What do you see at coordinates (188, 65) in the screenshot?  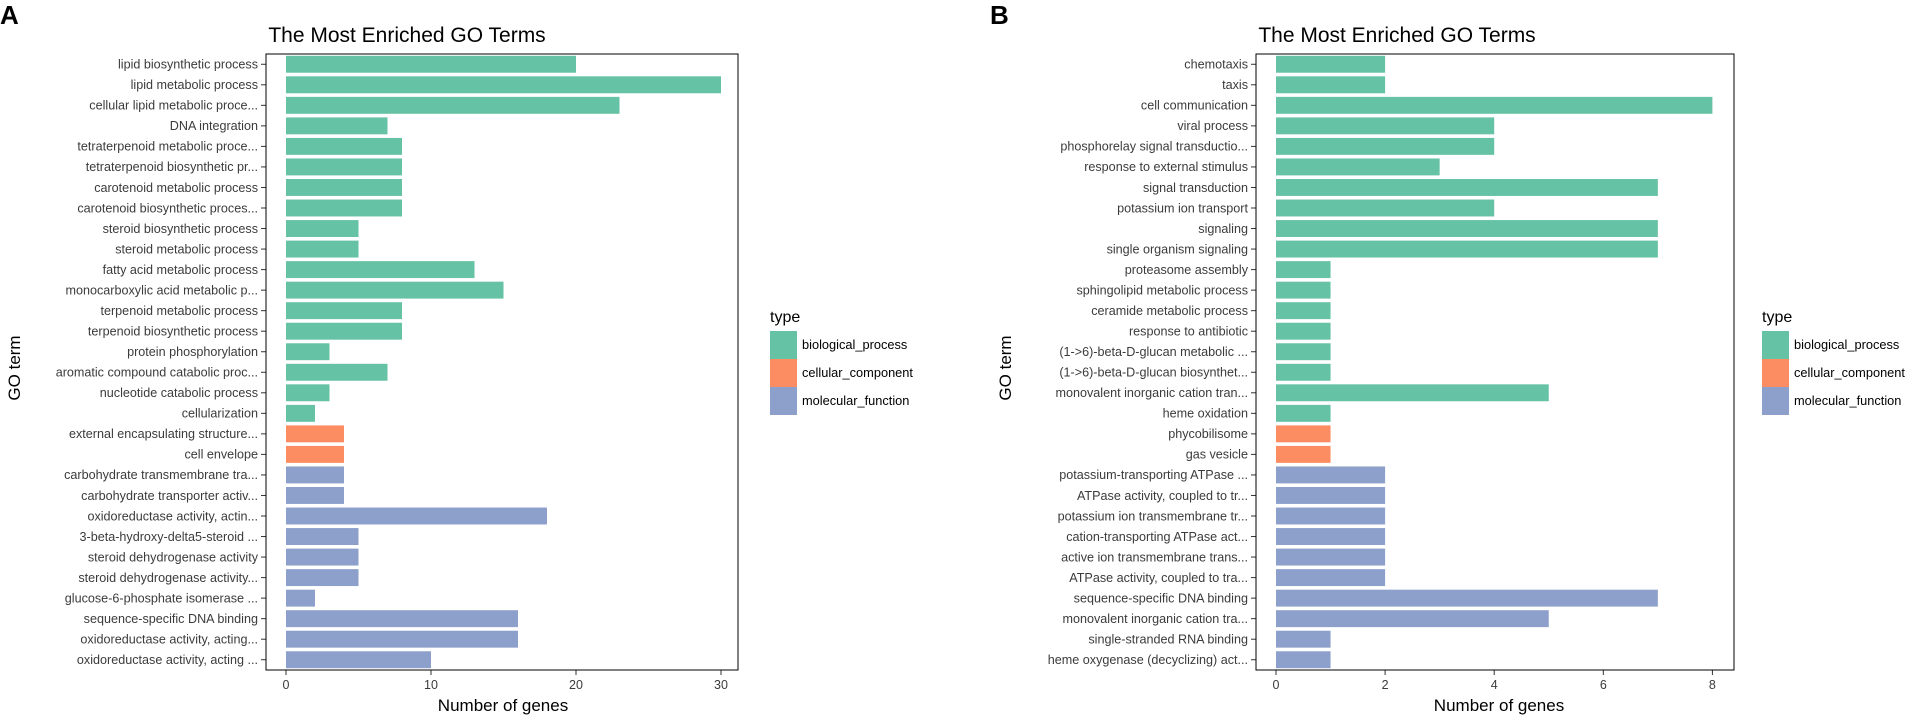 I see `y-tick-label: lipid biosynthetic process` at bounding box center [188, 65].